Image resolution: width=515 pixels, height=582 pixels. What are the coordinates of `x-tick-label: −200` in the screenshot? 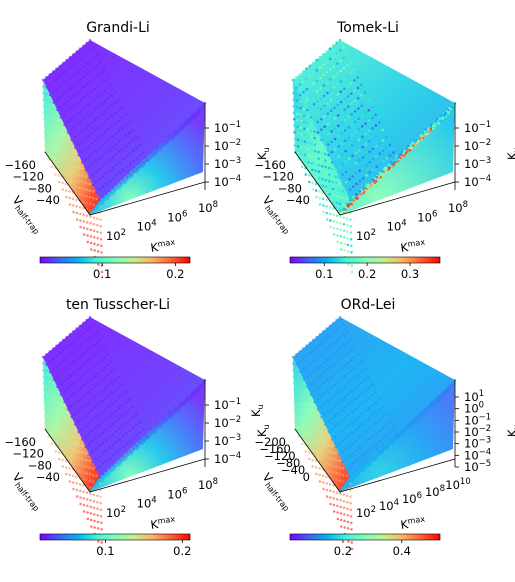 It's located at (270, 442).